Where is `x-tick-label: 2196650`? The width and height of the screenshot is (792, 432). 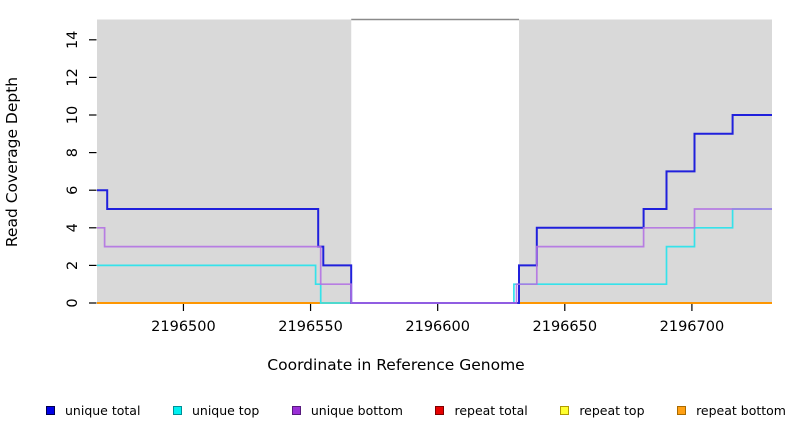 x-tick-label: 2196650 is located at coordinates (565, 327).